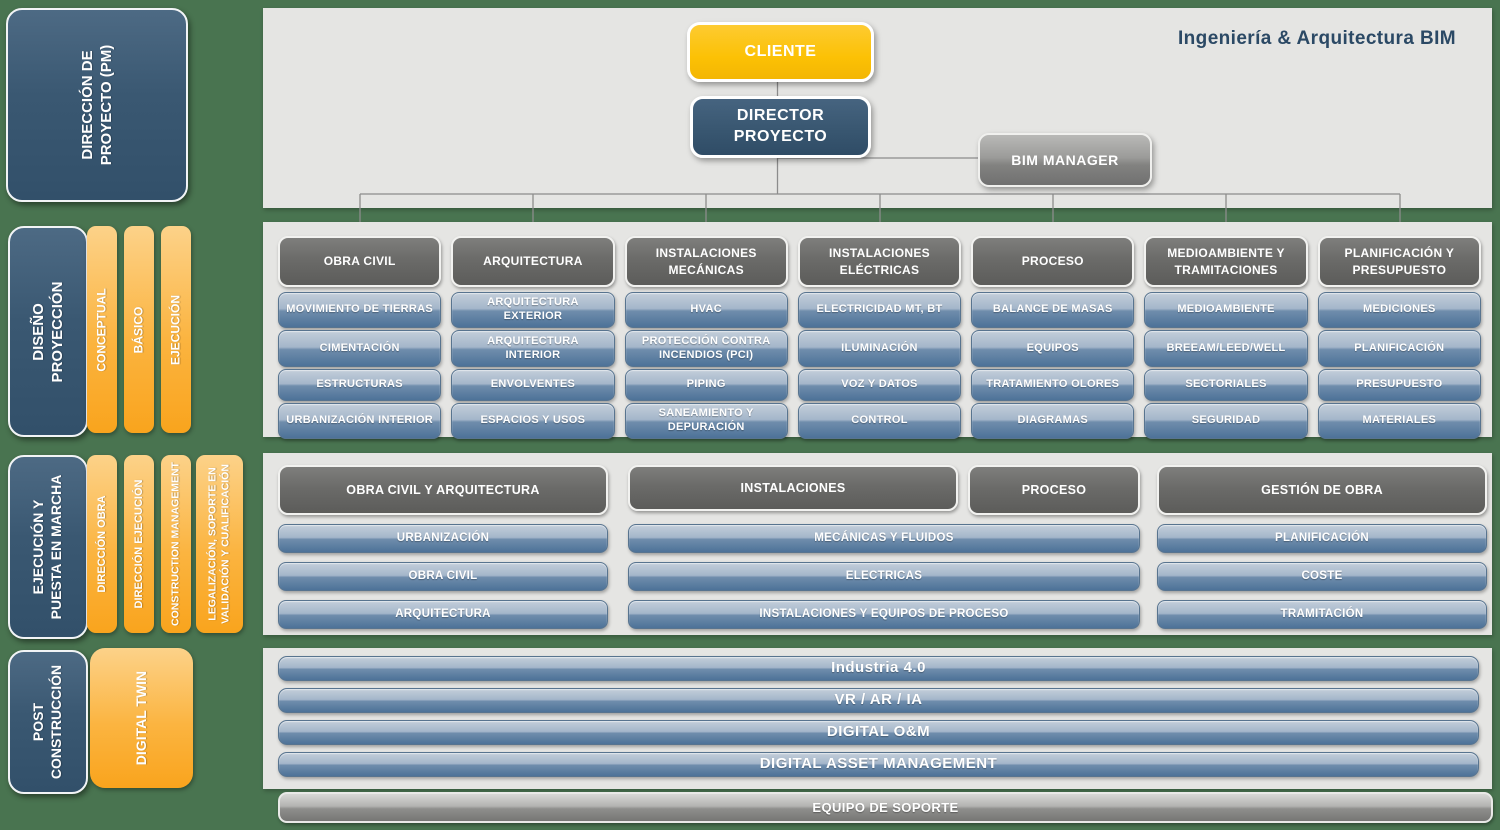 This screenshot has width=1500, height=830. Describe the element at coordinates (878, 764) in the screenshot. I see `post-bar: DIGITAL ASSET MANAGEMENT` at that location.